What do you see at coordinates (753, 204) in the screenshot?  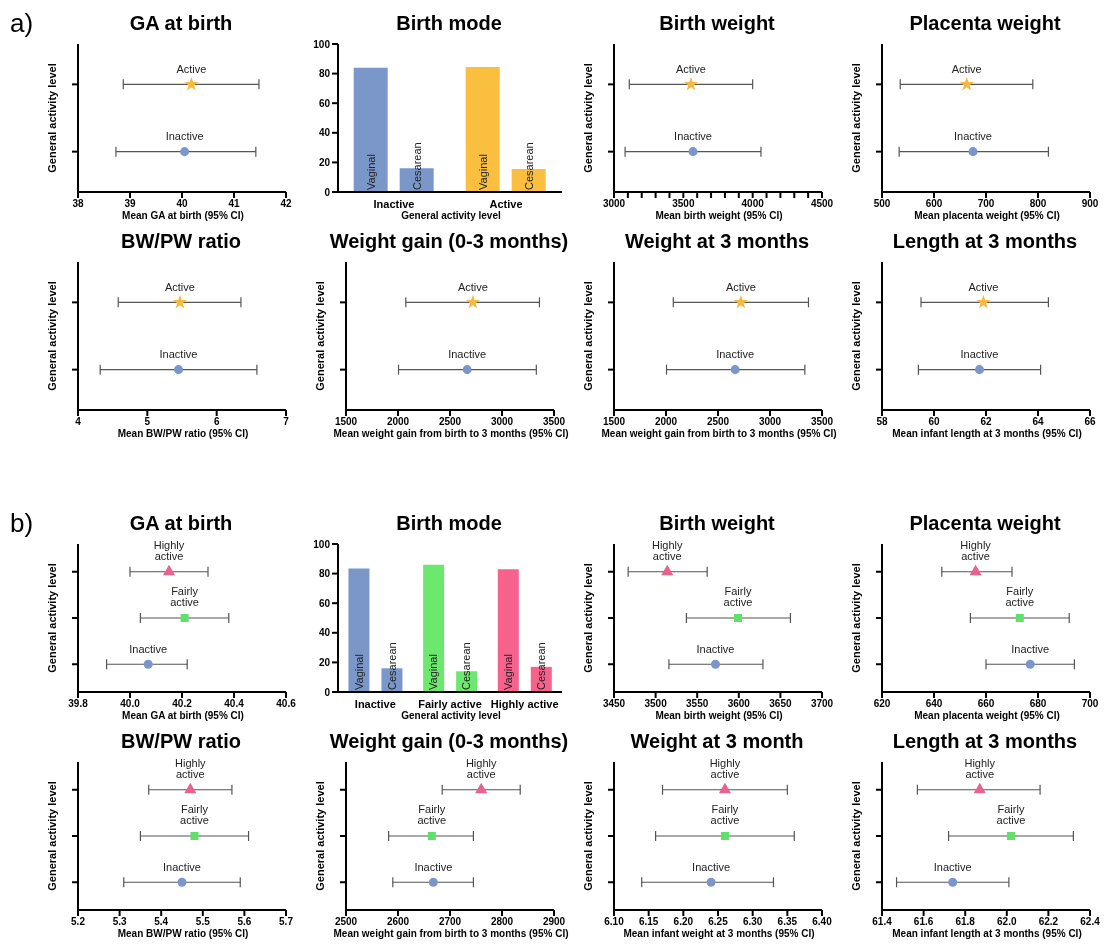 I see `x-tick-label: 4000` at bounding box center [753, 204].